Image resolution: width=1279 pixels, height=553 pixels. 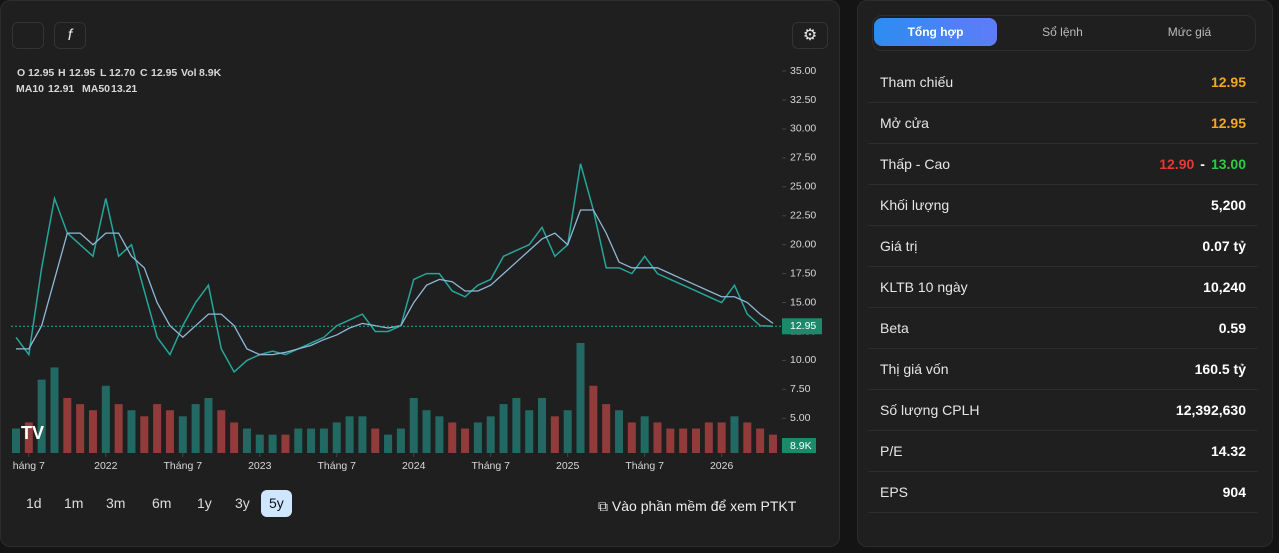 I want to click on last-price-box, so click(x=802, y=326).